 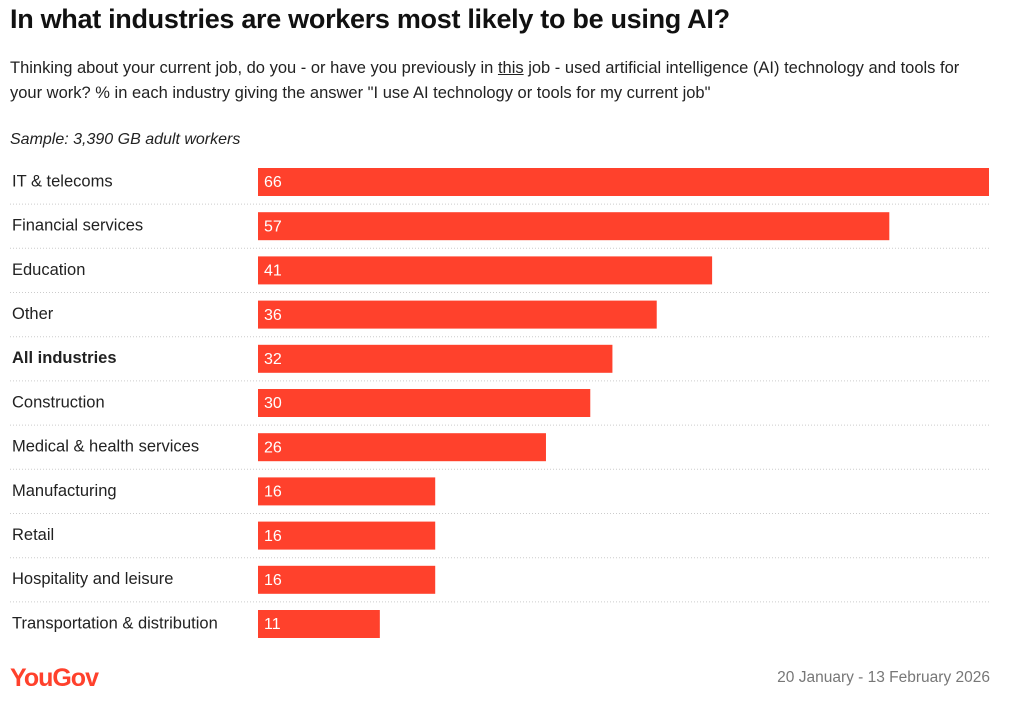 I want to click on logo: YouGov, so click(x=54, y=678).